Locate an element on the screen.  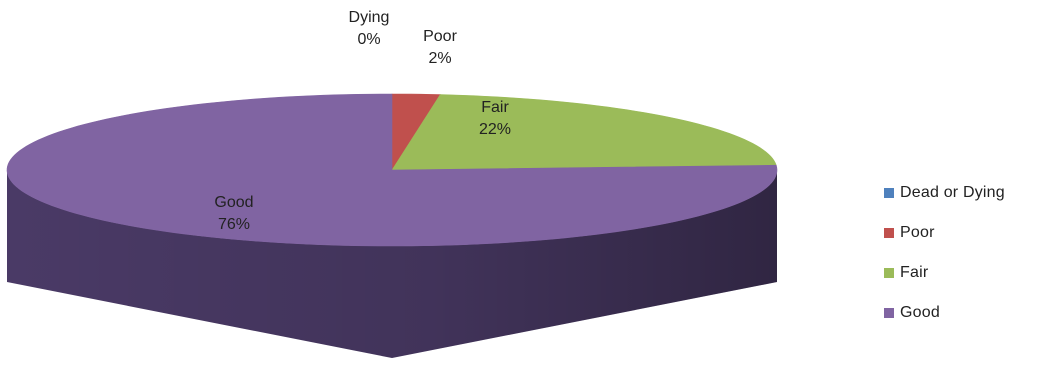
data-label-name-good: Good is located at coordinates (233, 202).